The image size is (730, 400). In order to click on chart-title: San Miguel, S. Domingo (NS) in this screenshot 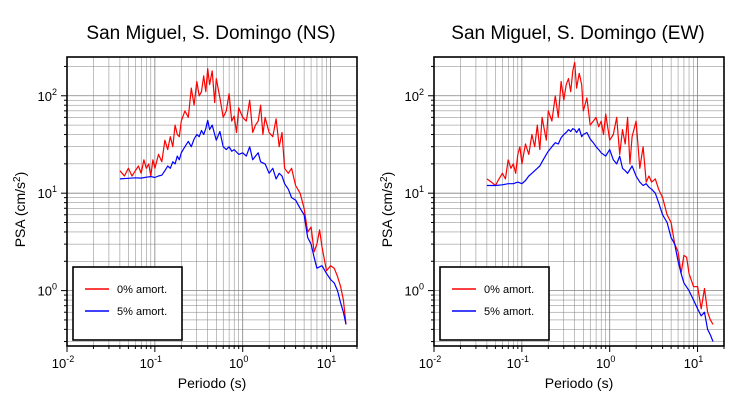, I will do `click(210, 33)`.